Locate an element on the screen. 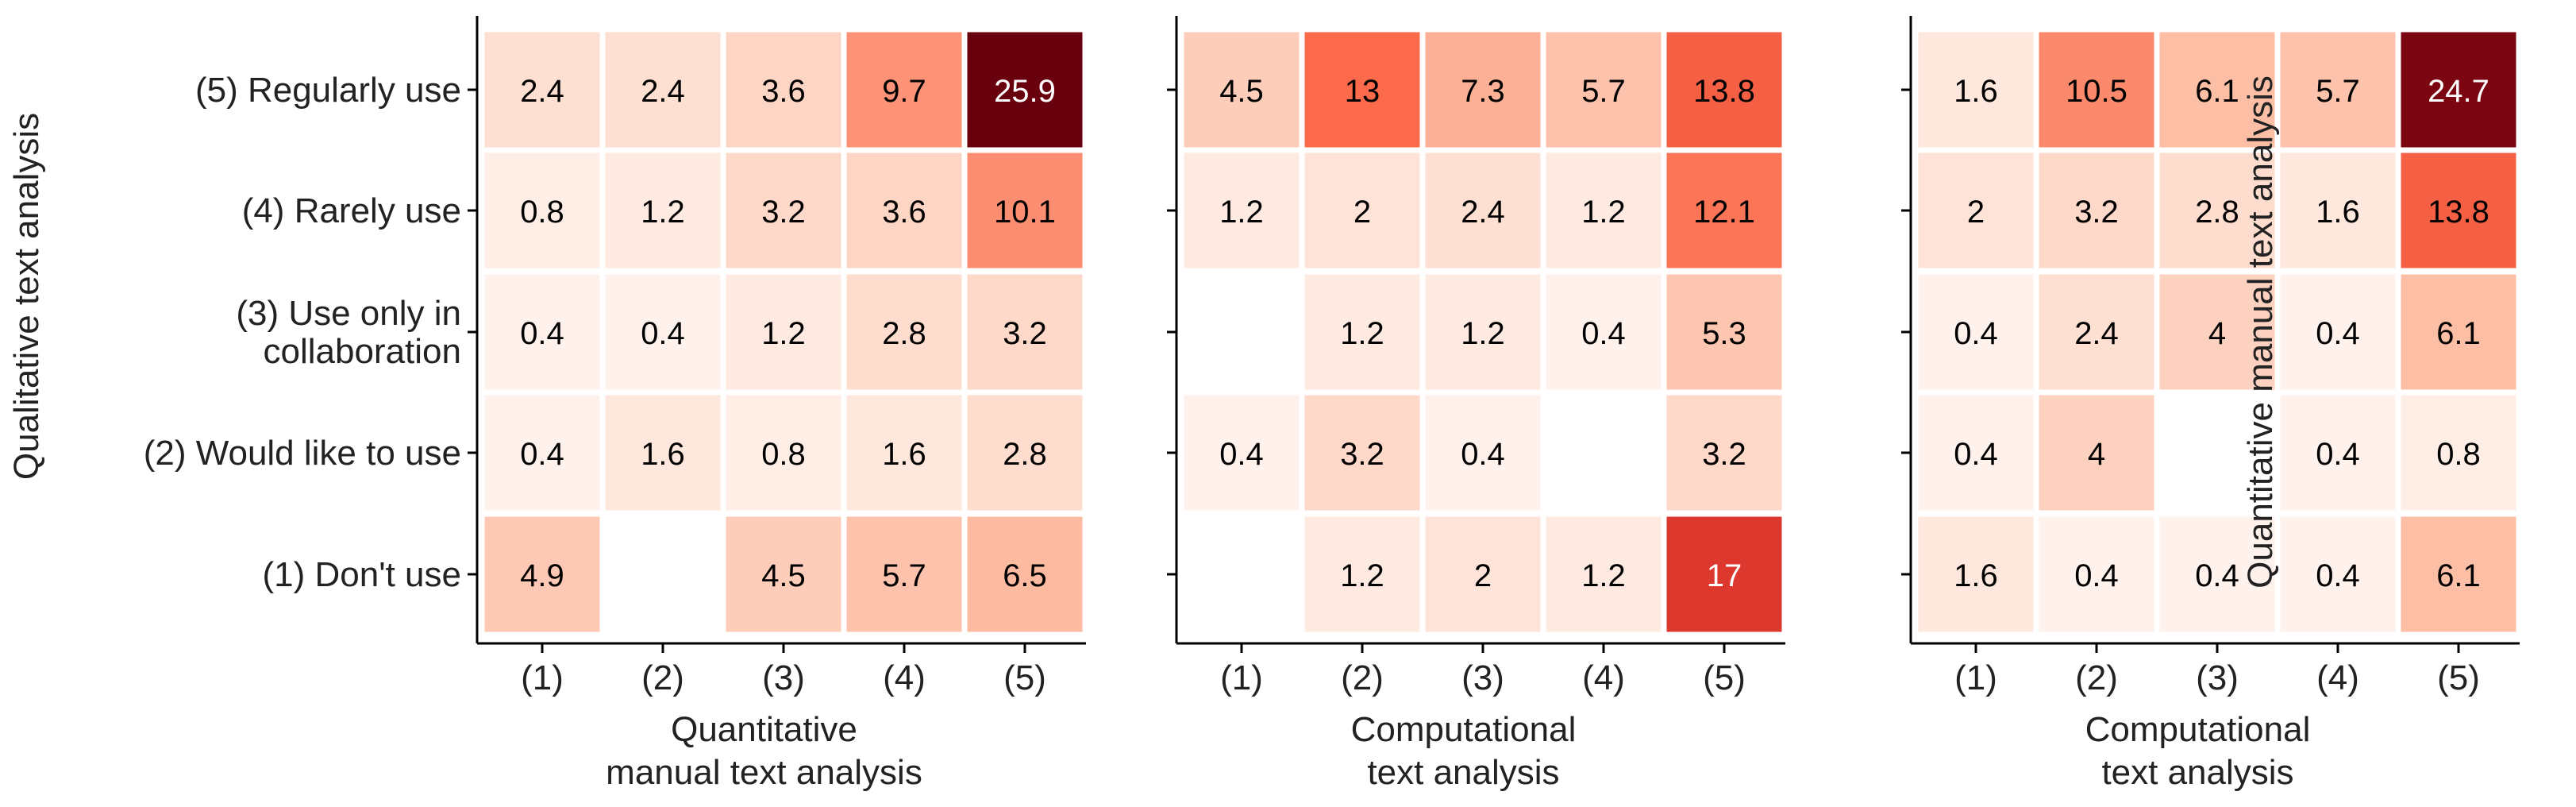  cell-value-label: 5.3 is located at coordinates (1724, 333).